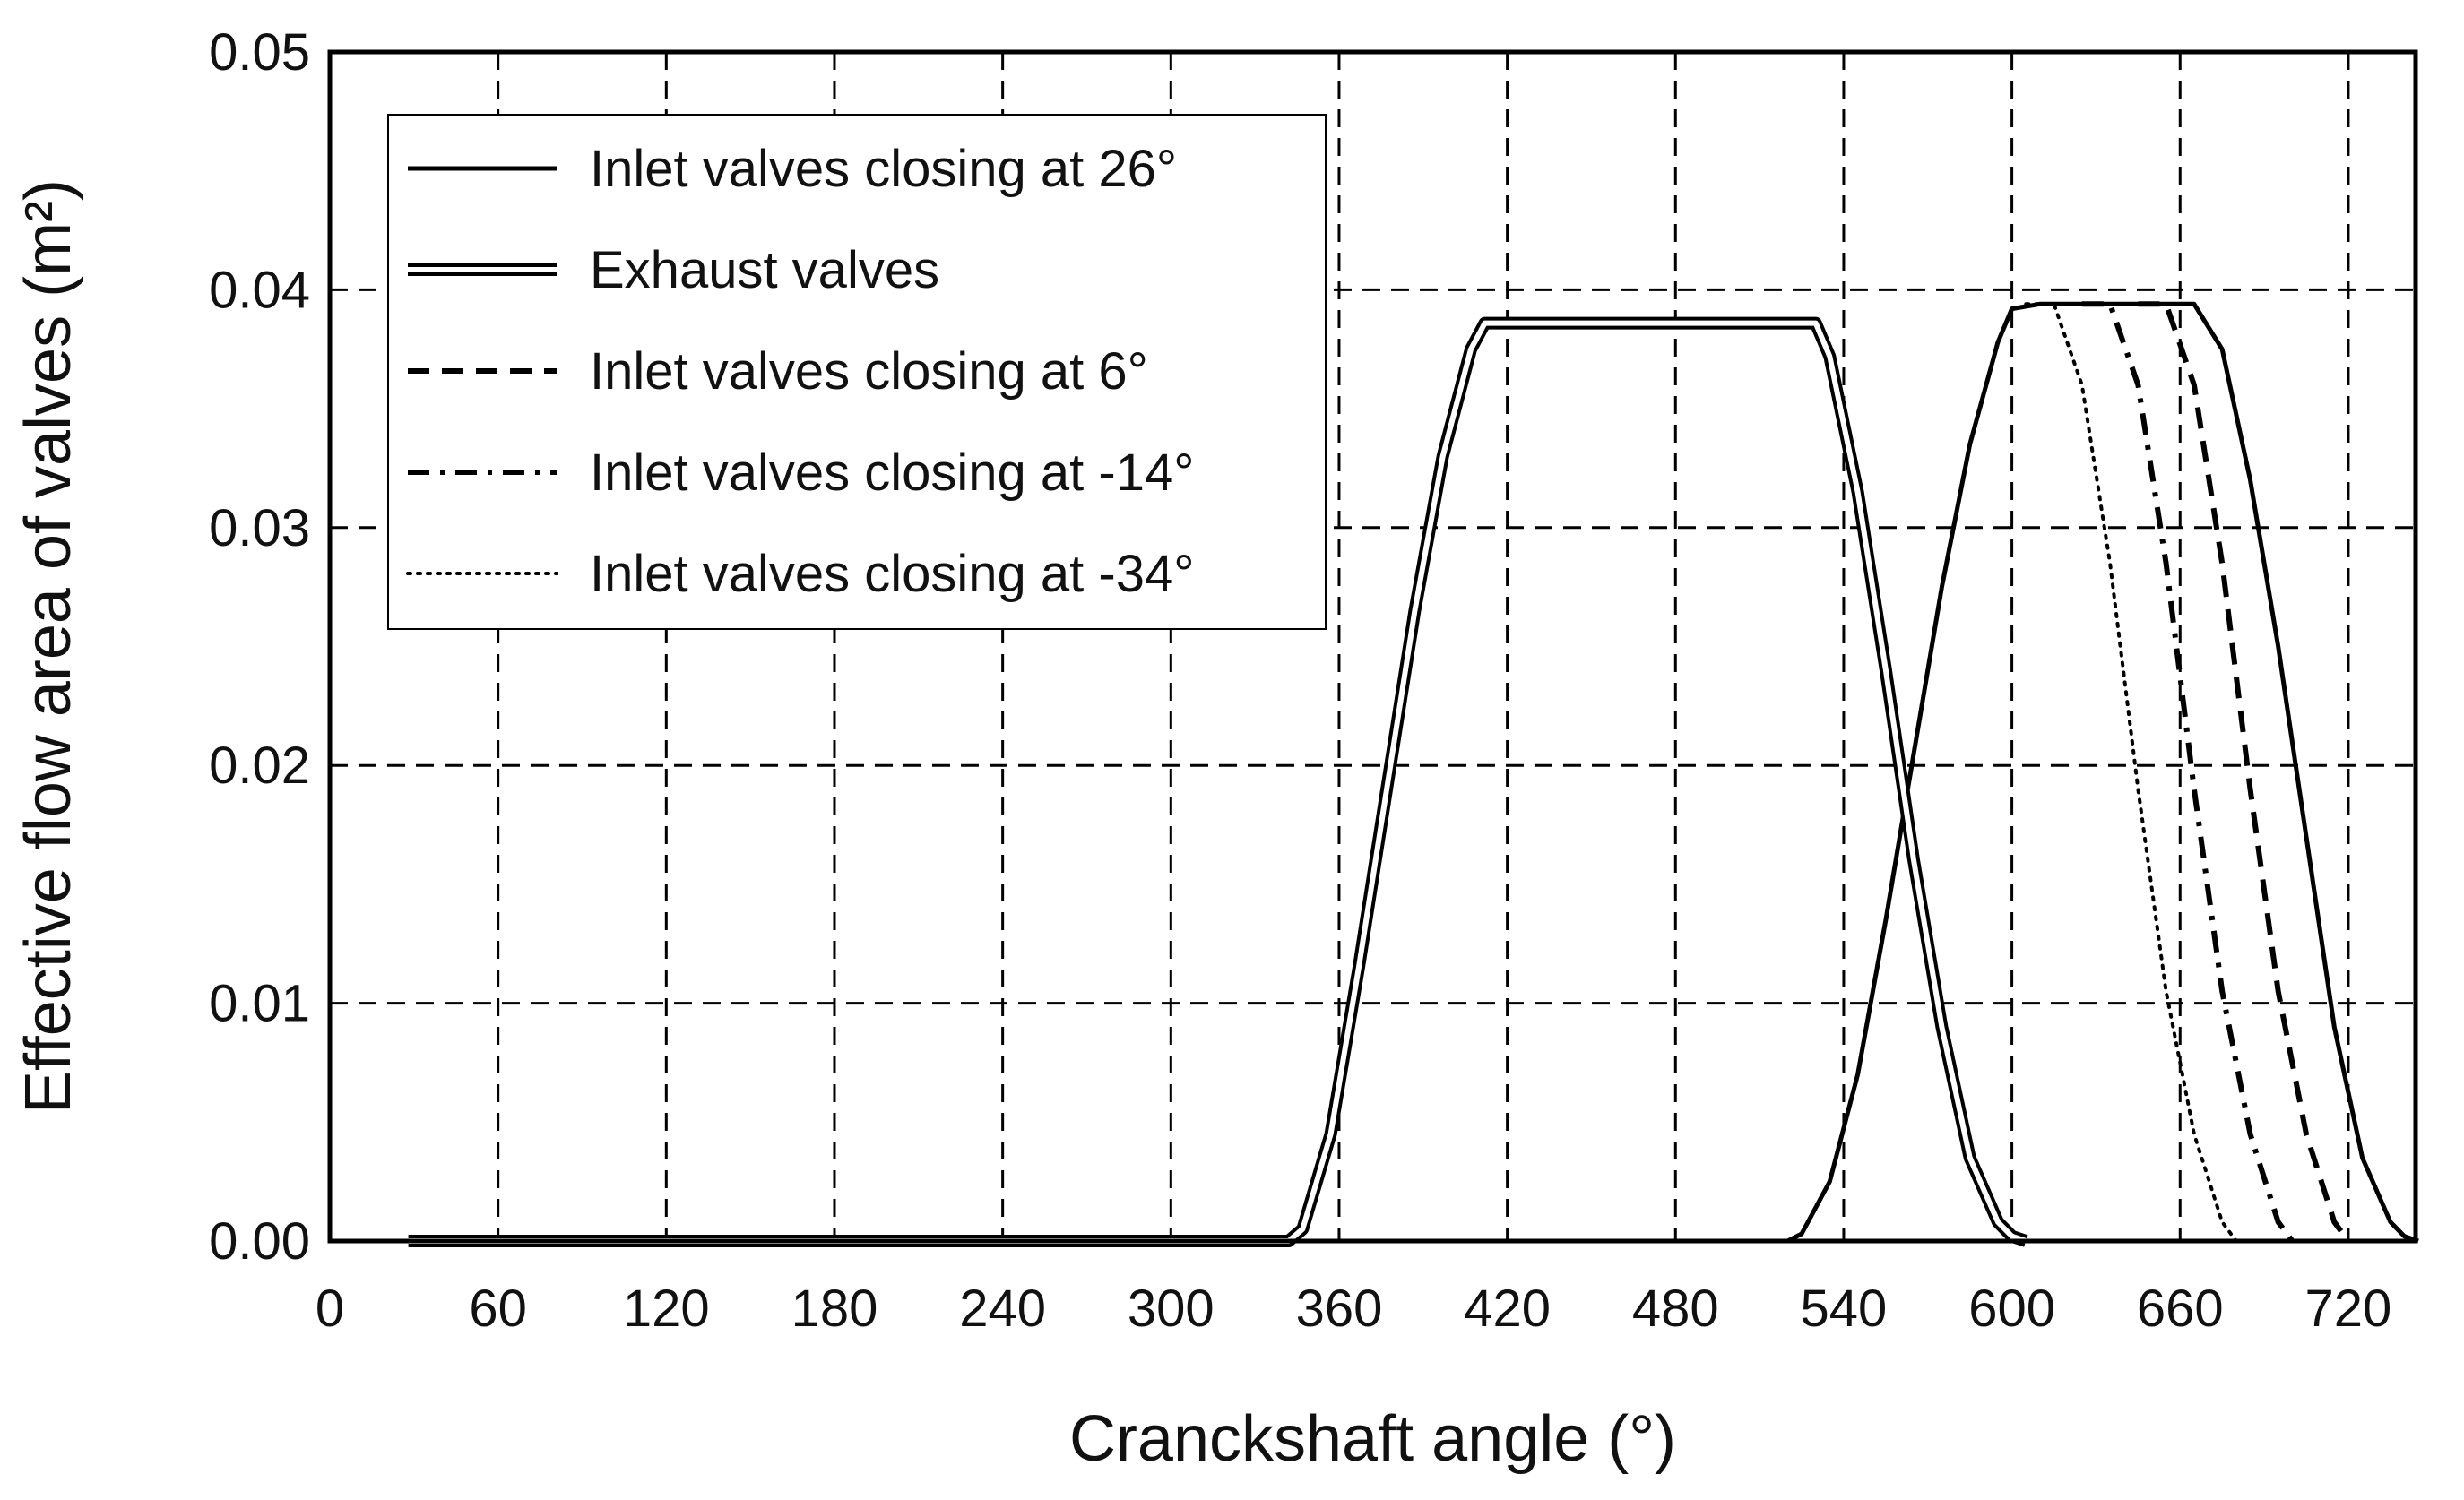 The height and width of the screenshot is (1500, 2464). Describe the element at coordinates (667, 1309) in the screenshot. I see `x-tick-label: 120` at that location.